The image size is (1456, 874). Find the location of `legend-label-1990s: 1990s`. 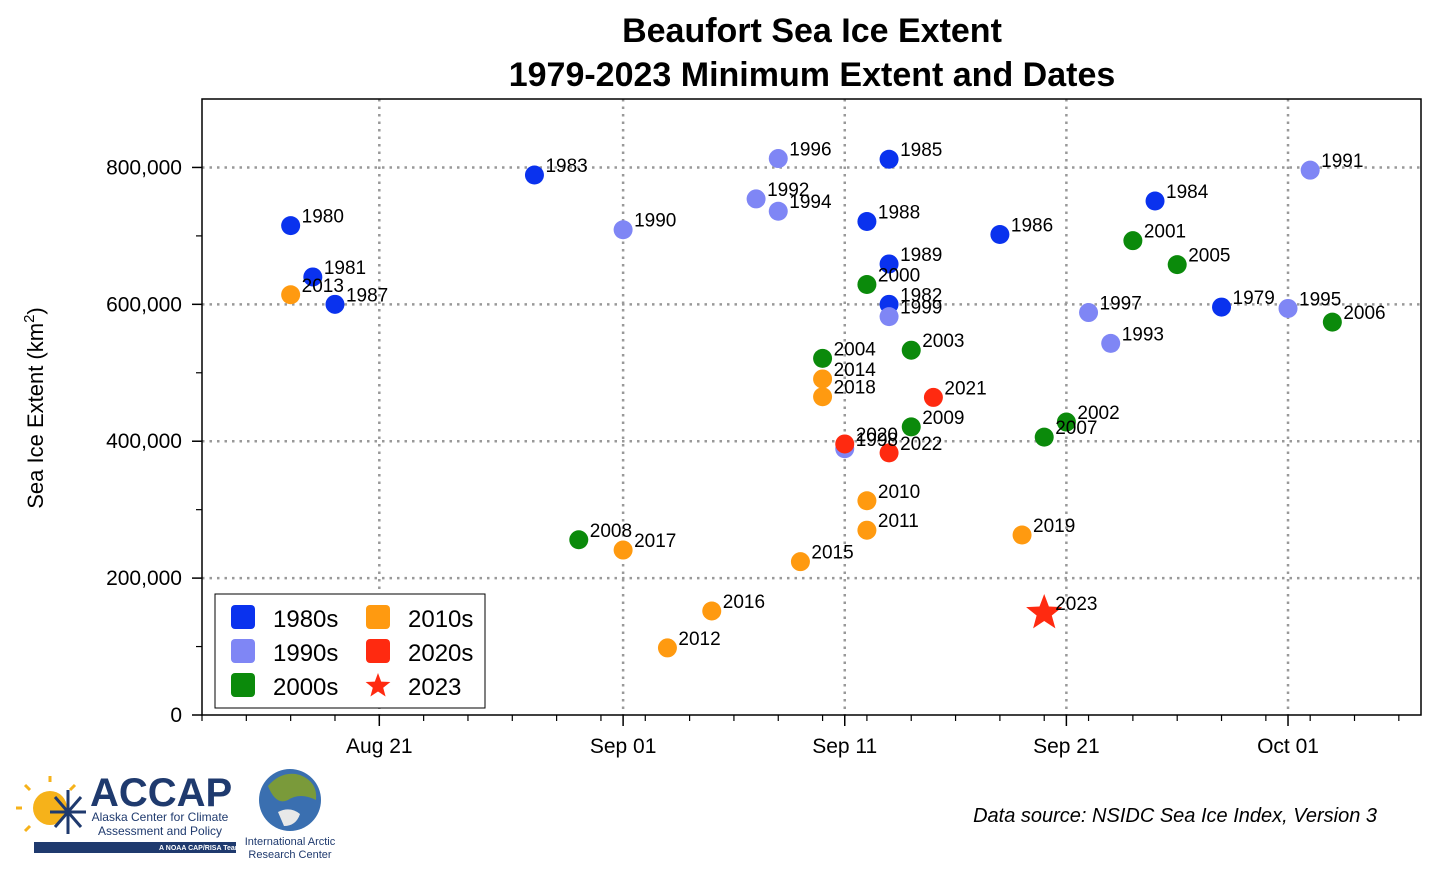

legend-label-1990s: 1990s is located at coordinates (305, 653).